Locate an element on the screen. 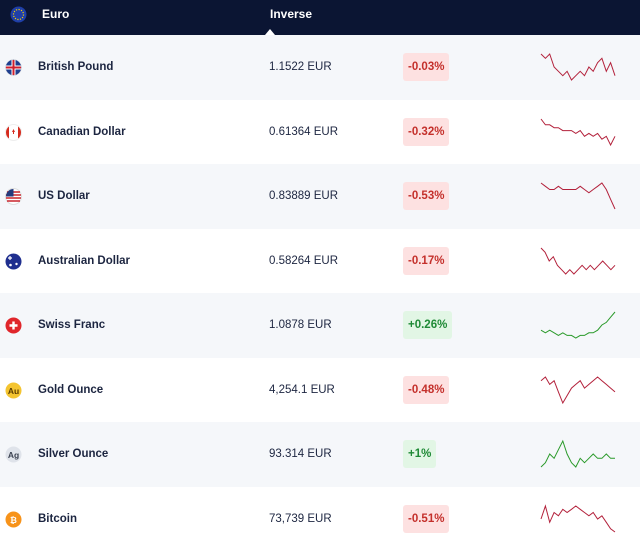 The image size is (640, 543). currency-icon: Au is located at coordinates (13, 390).